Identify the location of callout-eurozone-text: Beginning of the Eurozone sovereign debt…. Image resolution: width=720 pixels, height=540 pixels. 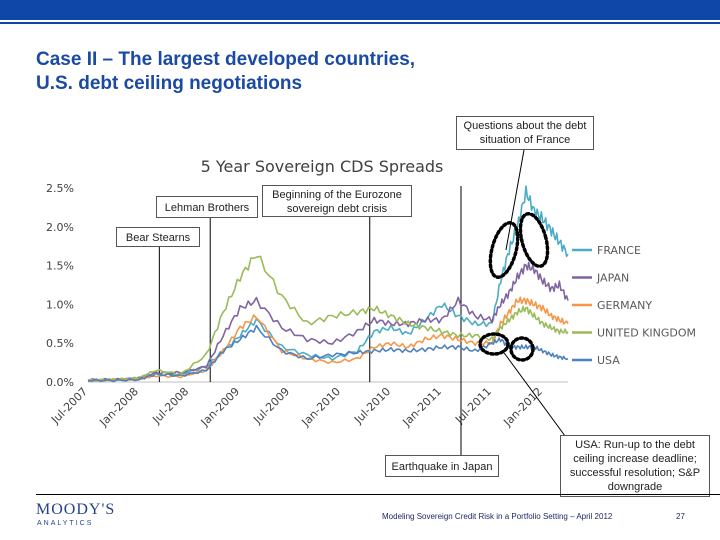
(337, 202).